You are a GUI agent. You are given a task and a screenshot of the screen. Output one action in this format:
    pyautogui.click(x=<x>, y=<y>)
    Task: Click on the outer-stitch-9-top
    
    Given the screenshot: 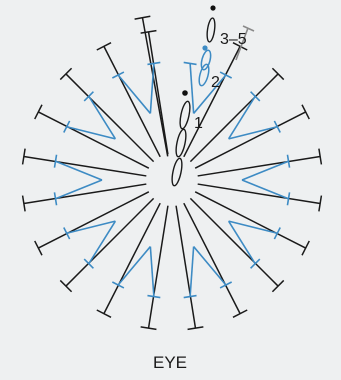 What is the action you would take?
    pyautogui.click(x=240, y=313)
    